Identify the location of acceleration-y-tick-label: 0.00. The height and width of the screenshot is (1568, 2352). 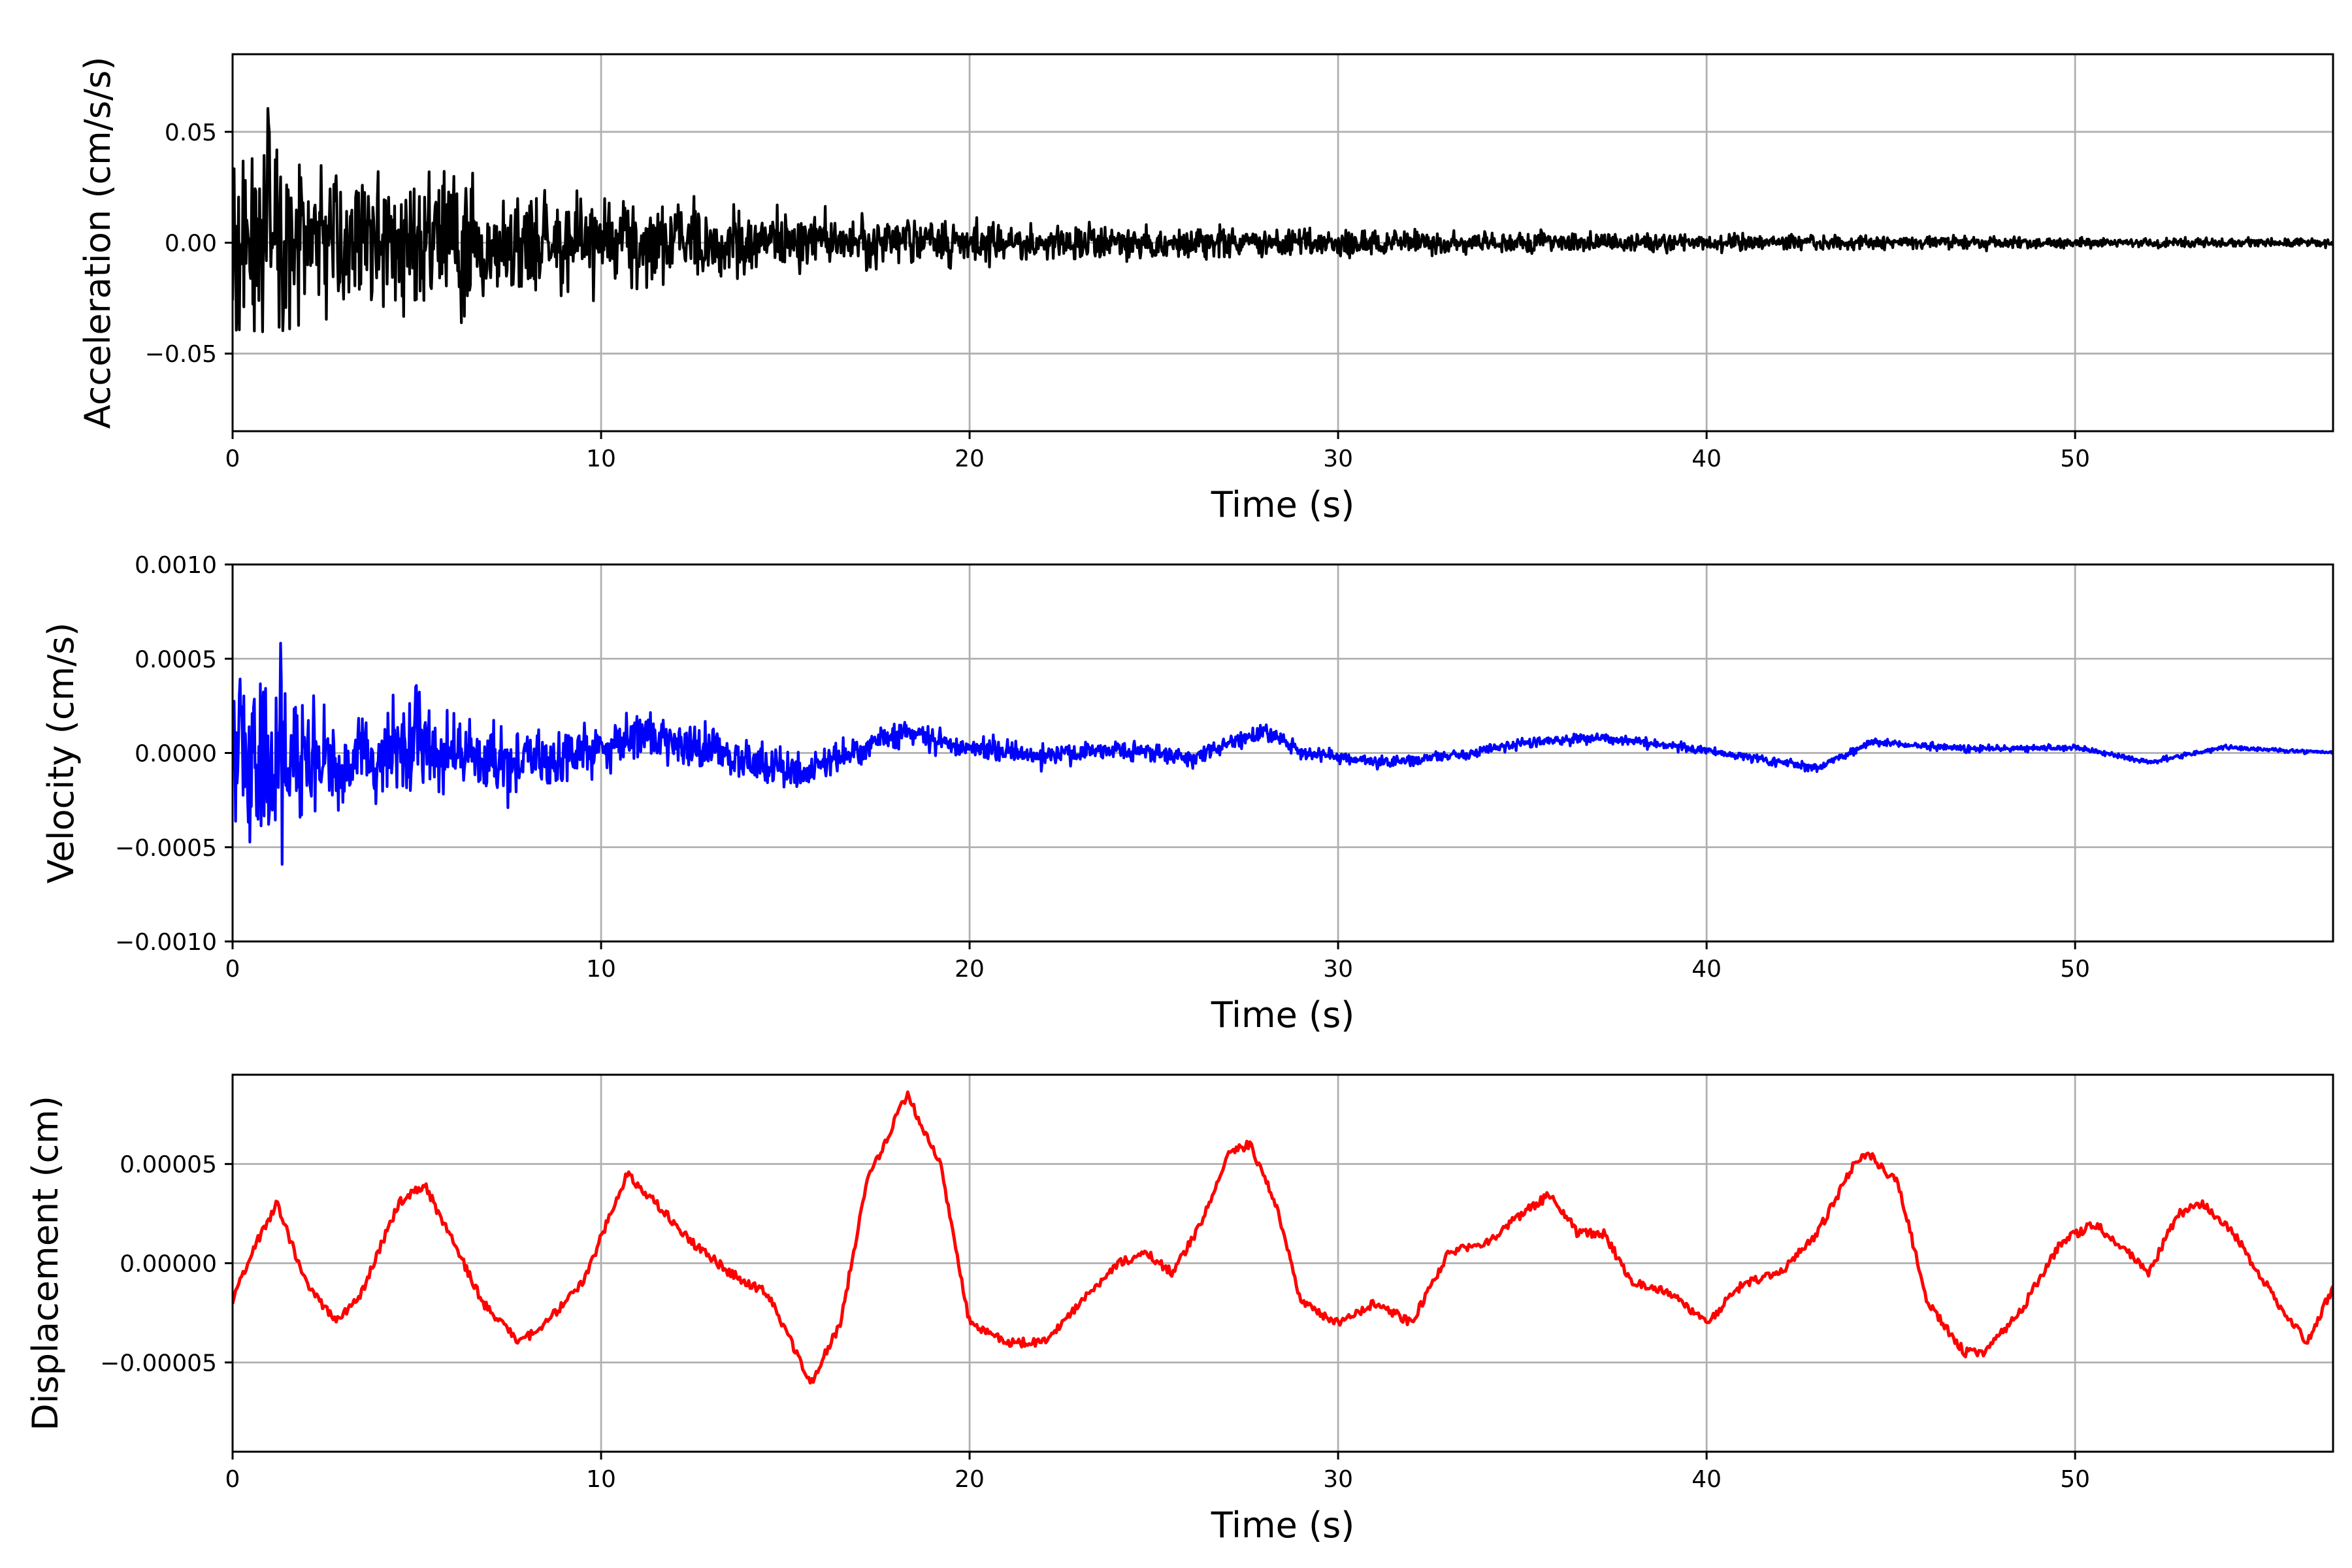
(191, 244).